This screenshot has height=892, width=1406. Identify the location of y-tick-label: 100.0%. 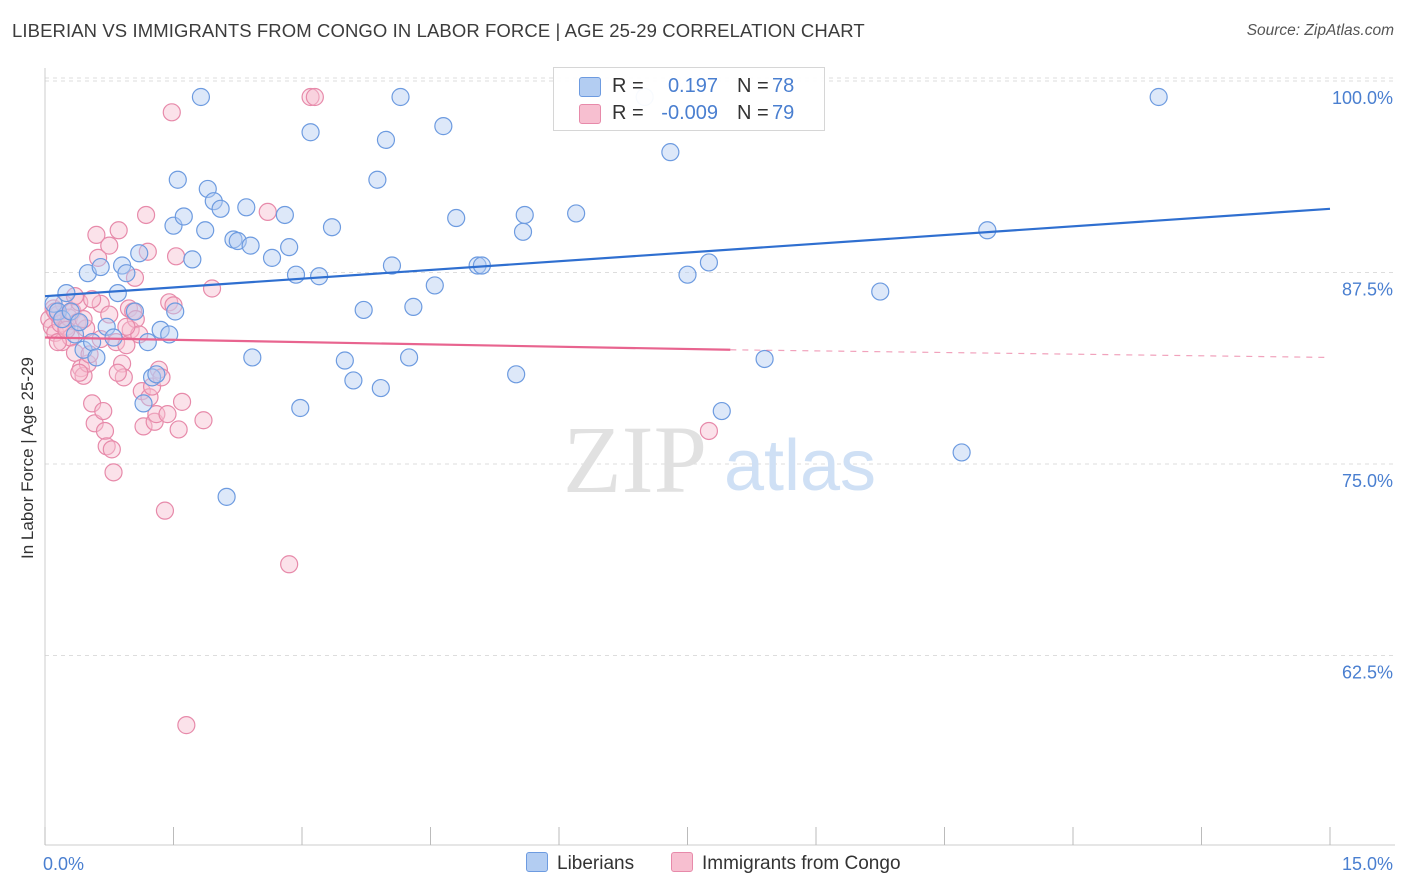
(1362, 98).